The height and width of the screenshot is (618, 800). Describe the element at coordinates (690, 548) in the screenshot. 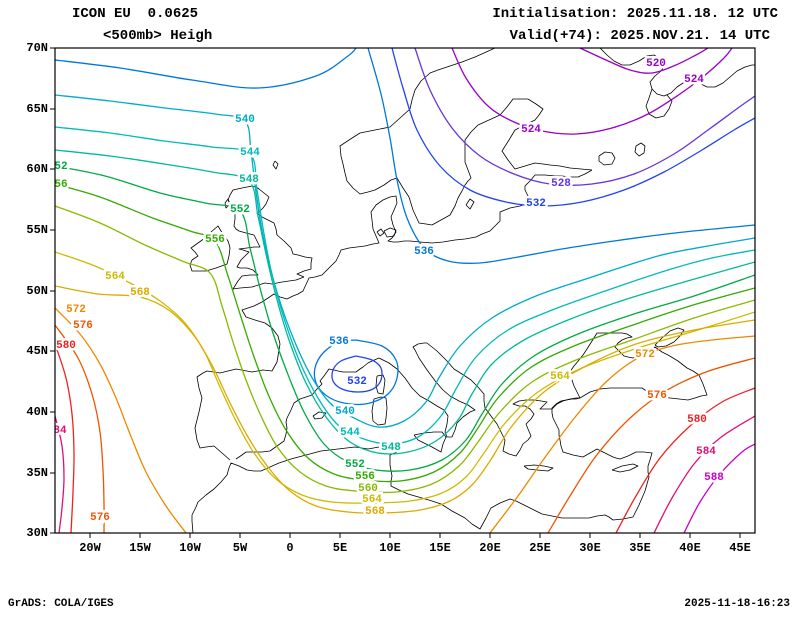

I see `lon-label: 40E` at that location.